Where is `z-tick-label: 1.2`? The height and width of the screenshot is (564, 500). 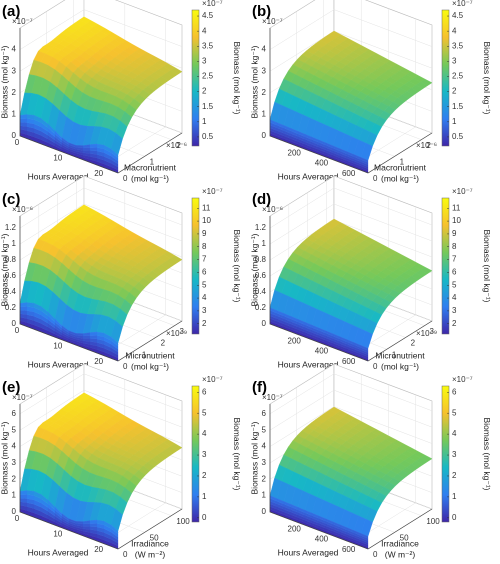
z-tick-label: 1.2 is located at coordinates (261, 227).